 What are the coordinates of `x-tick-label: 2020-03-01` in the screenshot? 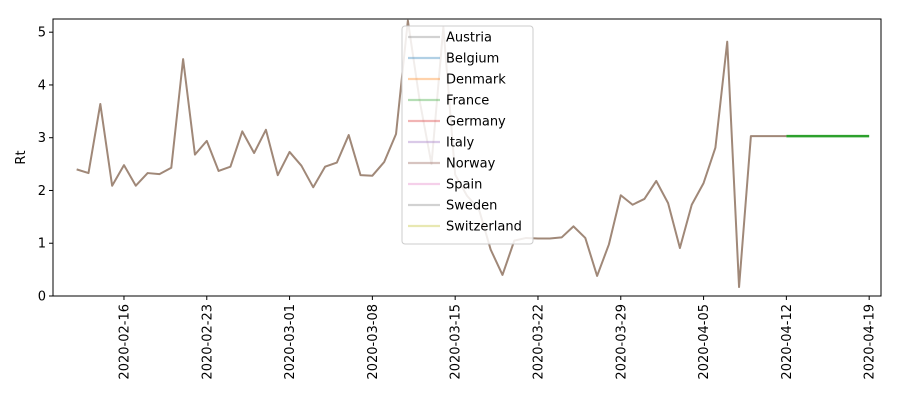 It's located at (290, 342).